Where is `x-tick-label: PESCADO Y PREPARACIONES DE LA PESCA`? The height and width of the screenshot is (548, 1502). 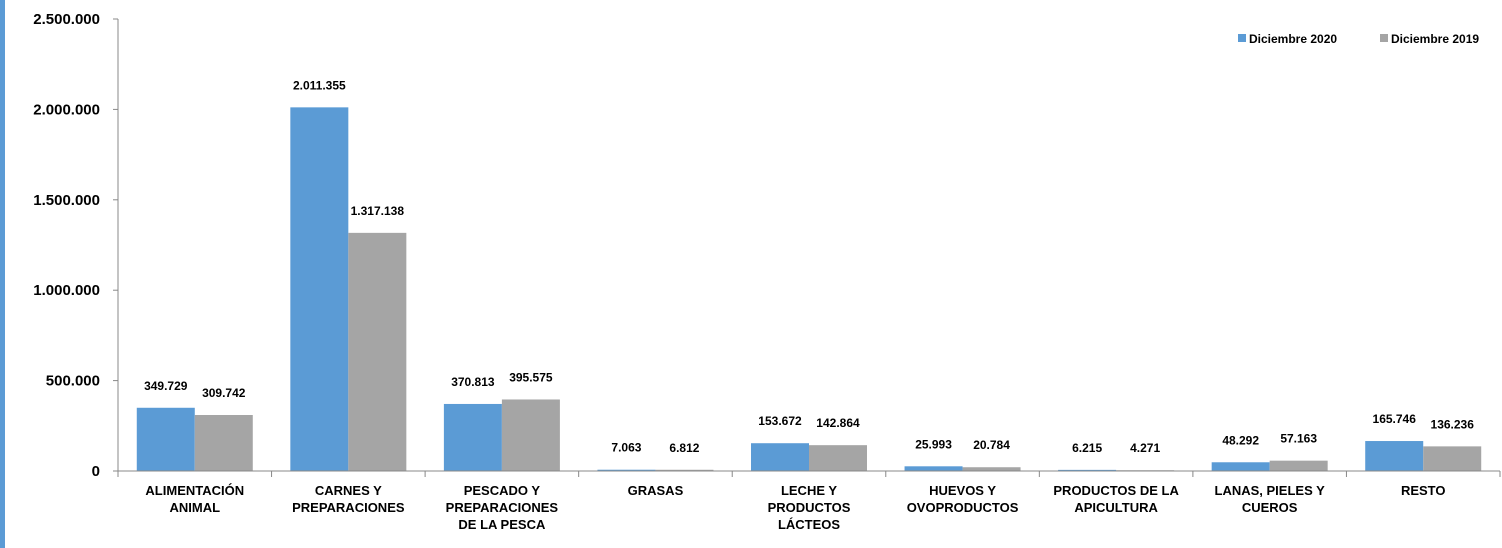
x-tick-label: PESCADO Y PREPARACIONES DE LA PESCA is located at coordinates (502, 507).